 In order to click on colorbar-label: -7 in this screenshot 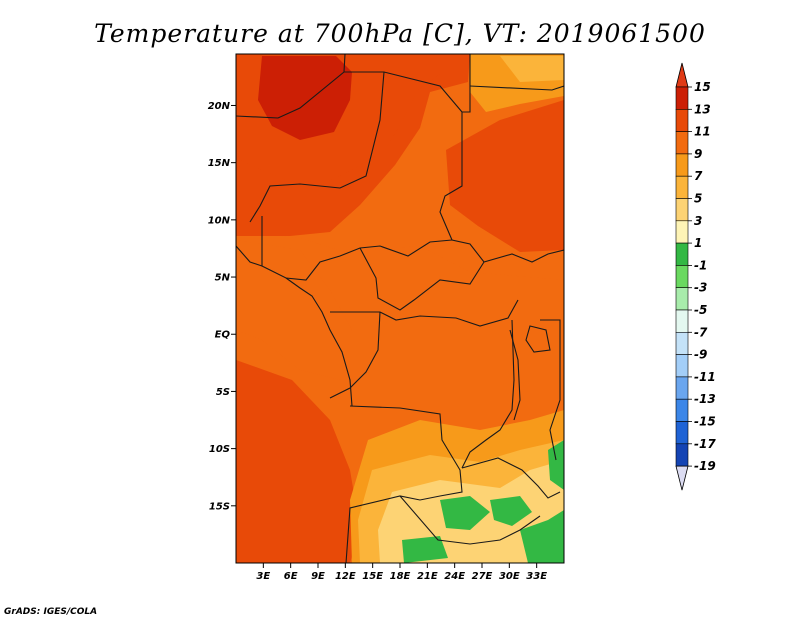, I will do `click(701, 332)`.